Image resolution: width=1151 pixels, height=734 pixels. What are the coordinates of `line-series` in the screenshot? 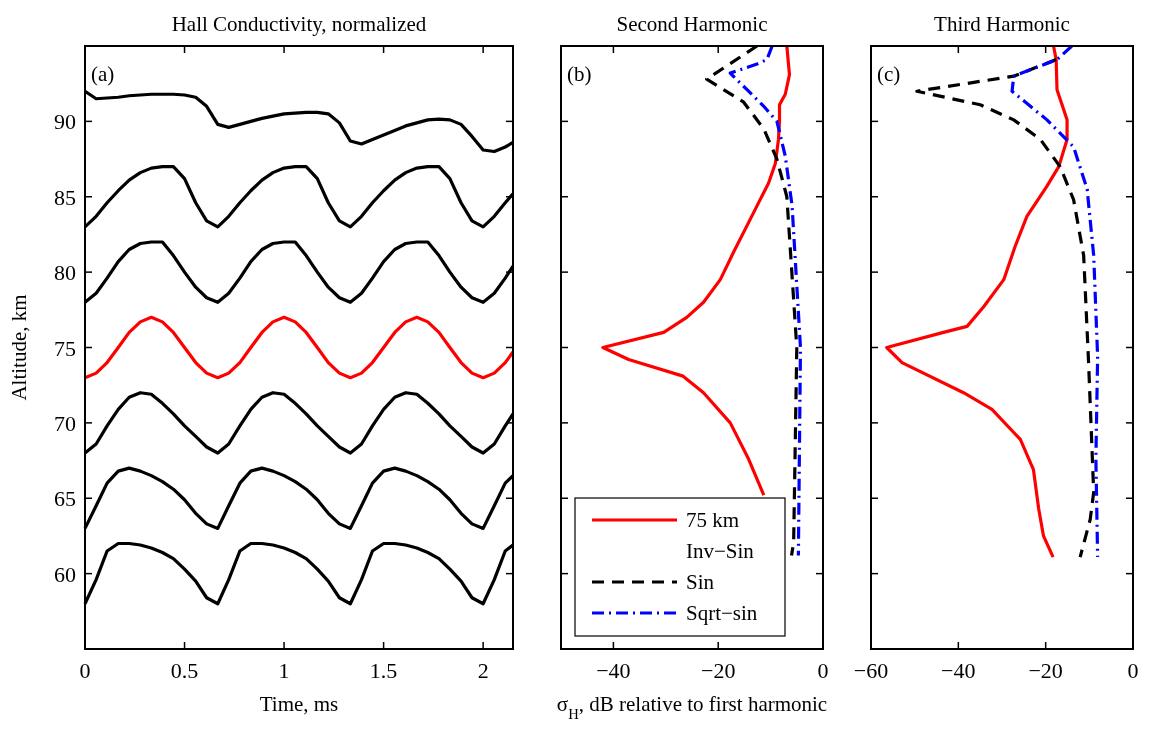 It's located at (299, 347).